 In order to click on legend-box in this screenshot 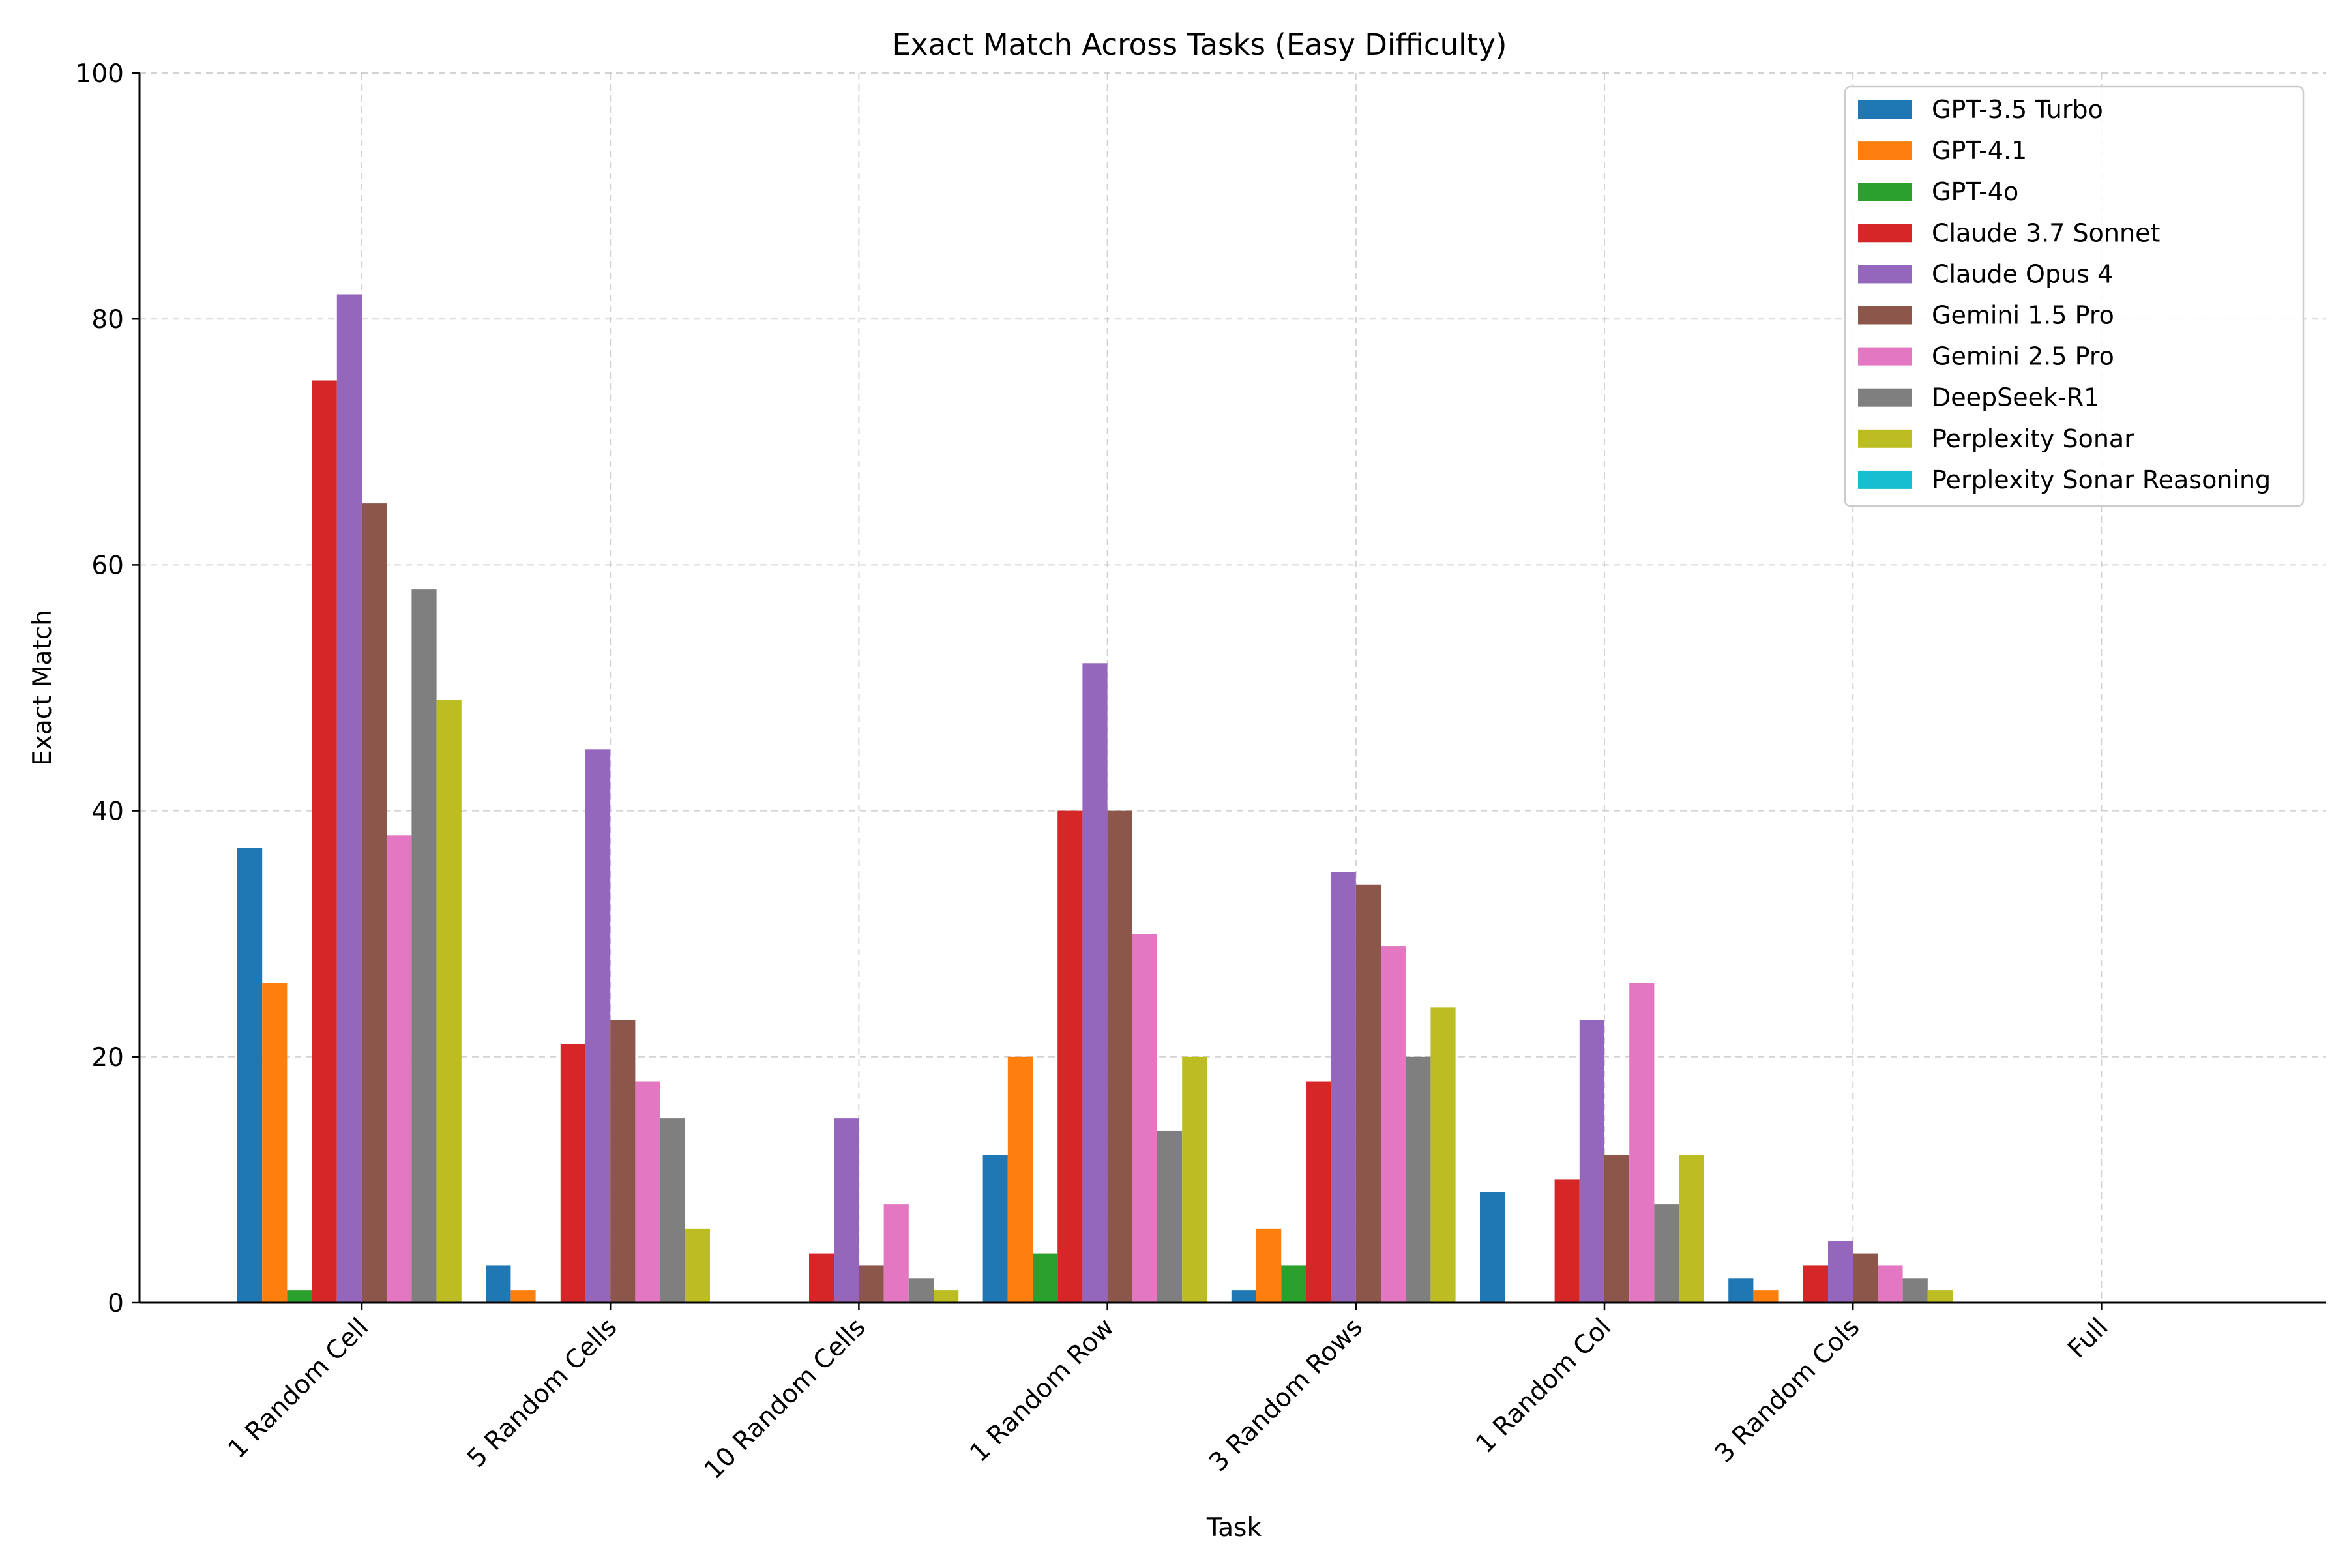, I will do `click(2074, 296)`.